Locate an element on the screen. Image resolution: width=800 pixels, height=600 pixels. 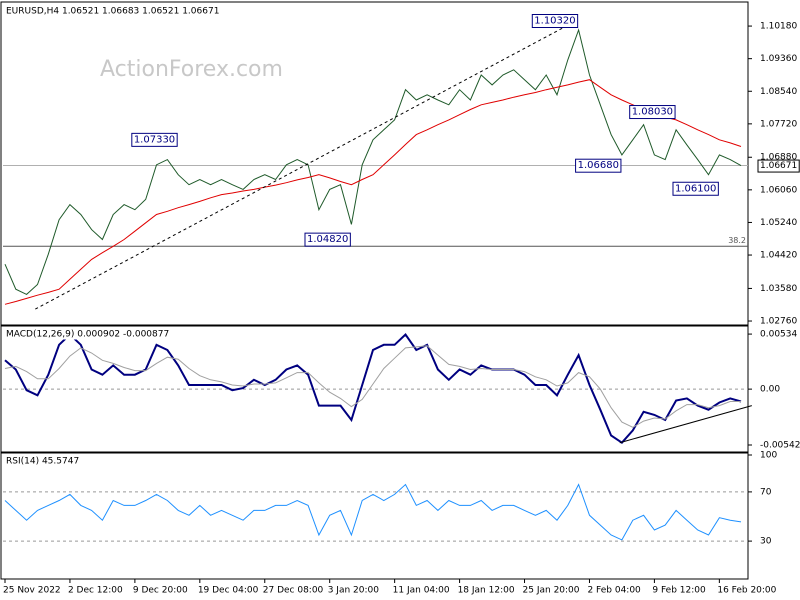
y-tick-label: 1.03580 is located at coordinates (778, 289).